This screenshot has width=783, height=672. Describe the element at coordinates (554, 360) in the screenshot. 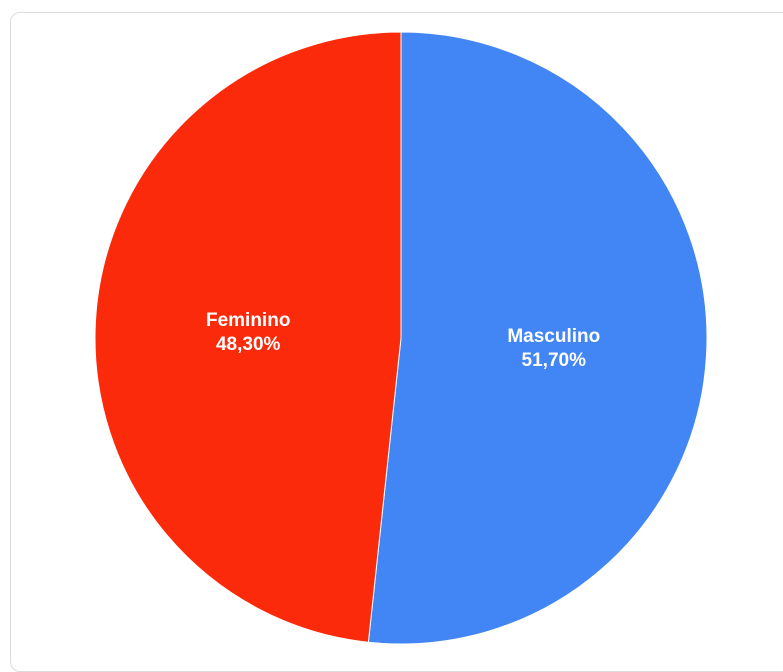

I see `slice-label-value: 51,70%` at that location.